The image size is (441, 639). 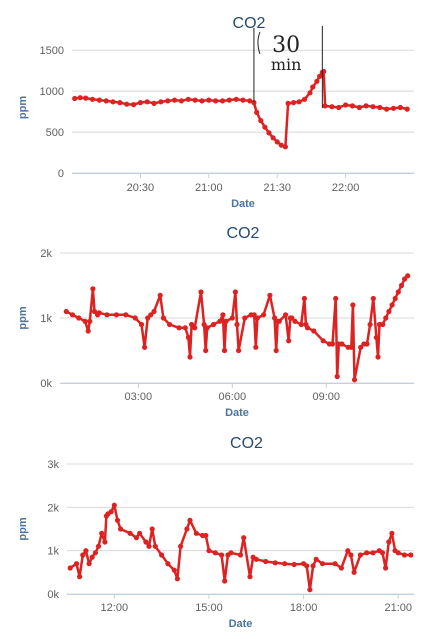 What do you see at coordinates (259, 43) in the screenshot?
I see `annotation-stroke` at bounding box center [259, 43].